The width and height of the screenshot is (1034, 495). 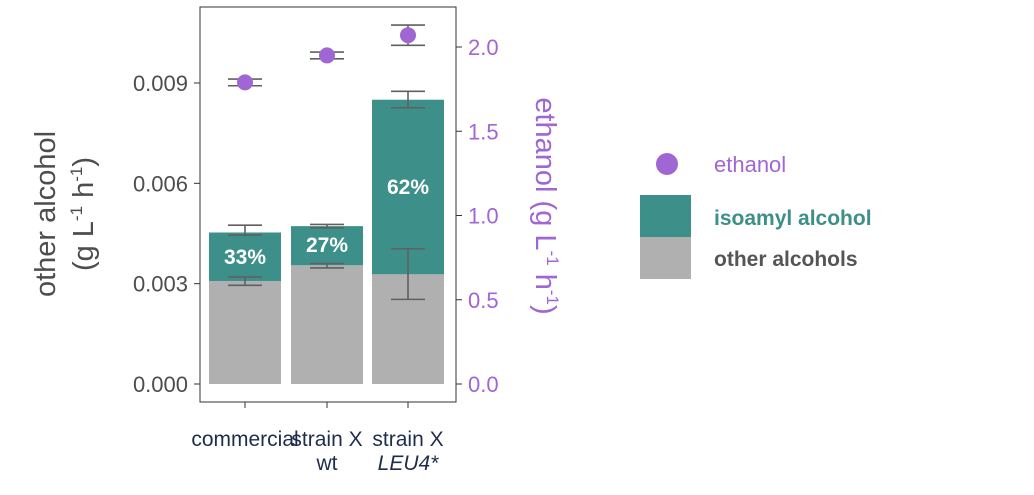 I want to click on left-axis-title-line2: (g L-1 h-1), so click(x=83, y=214).